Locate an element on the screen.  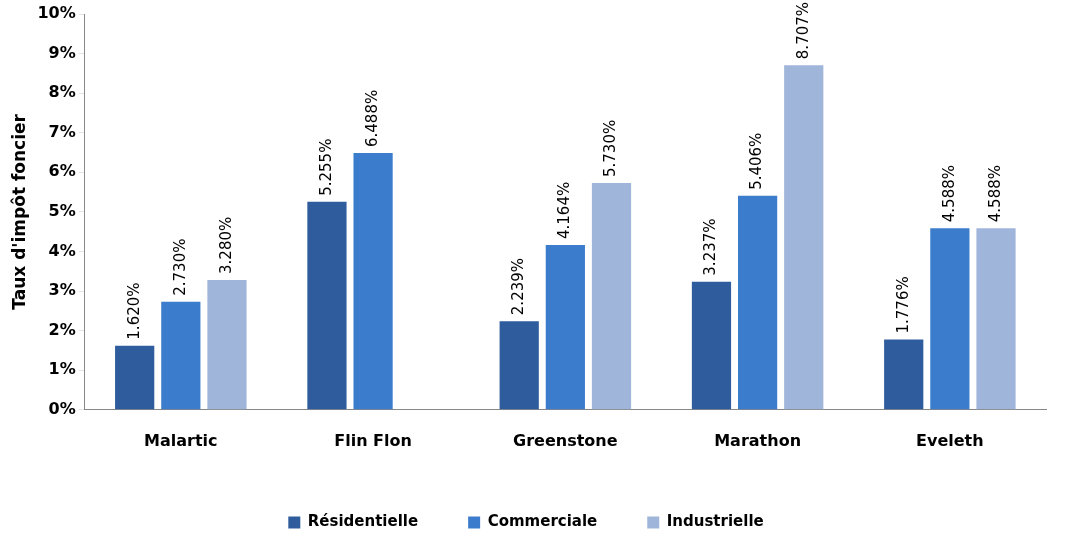
x-tick-label: Marathon is located at coordinates (758, 440).